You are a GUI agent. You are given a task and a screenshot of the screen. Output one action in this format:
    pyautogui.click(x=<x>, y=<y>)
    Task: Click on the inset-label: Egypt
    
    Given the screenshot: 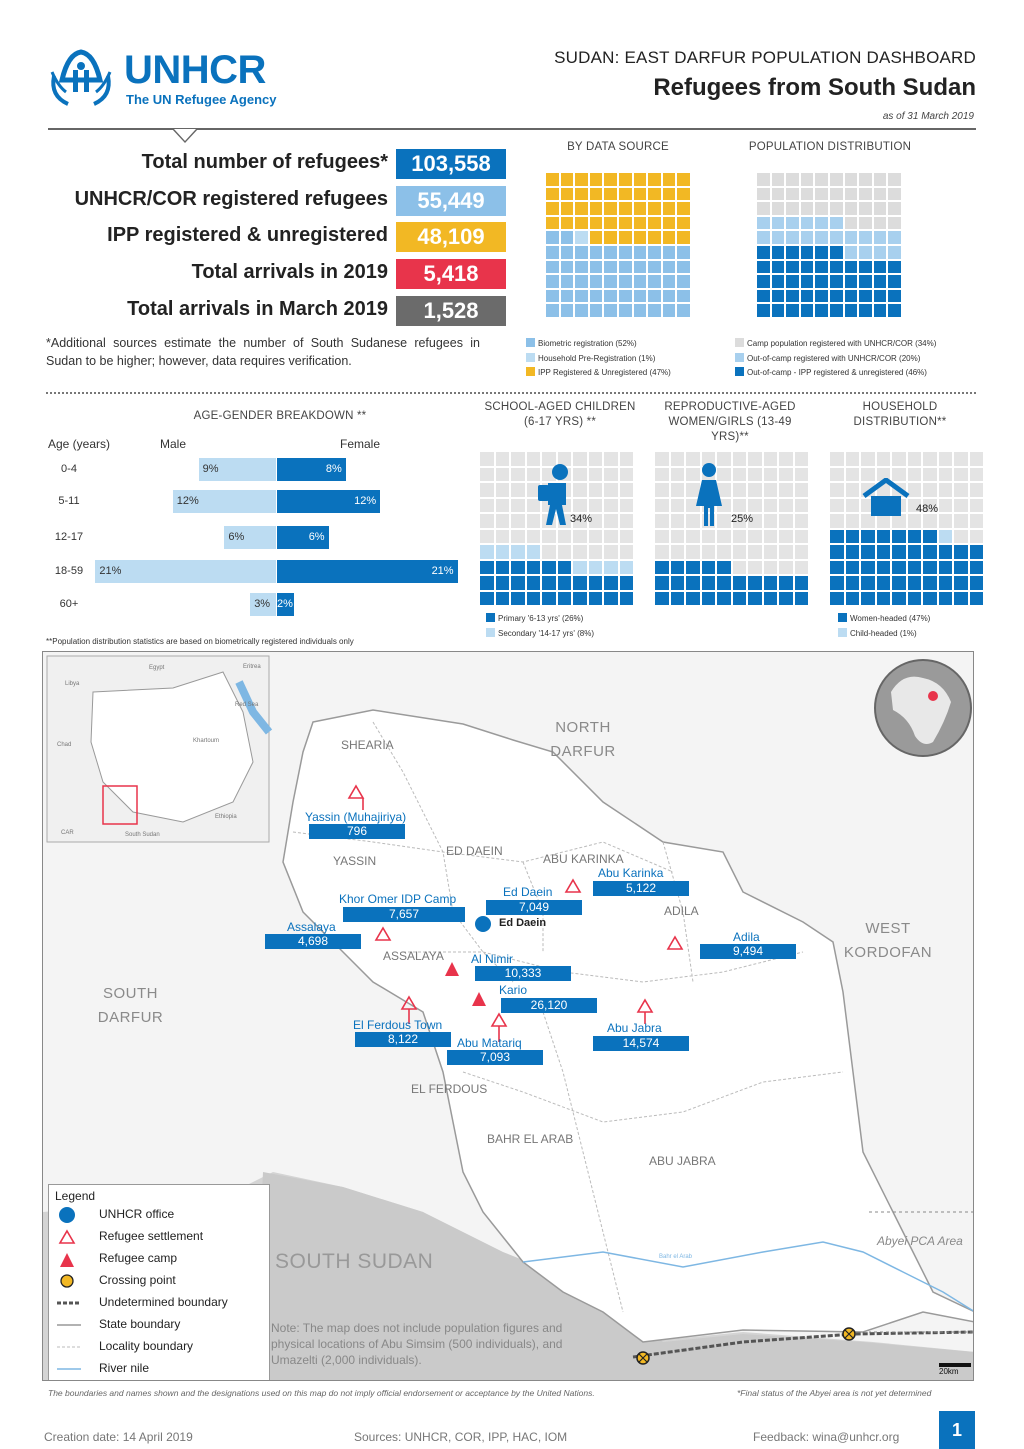 What is the action you would take?
    pyautogui.click(x=157, y=668)
    